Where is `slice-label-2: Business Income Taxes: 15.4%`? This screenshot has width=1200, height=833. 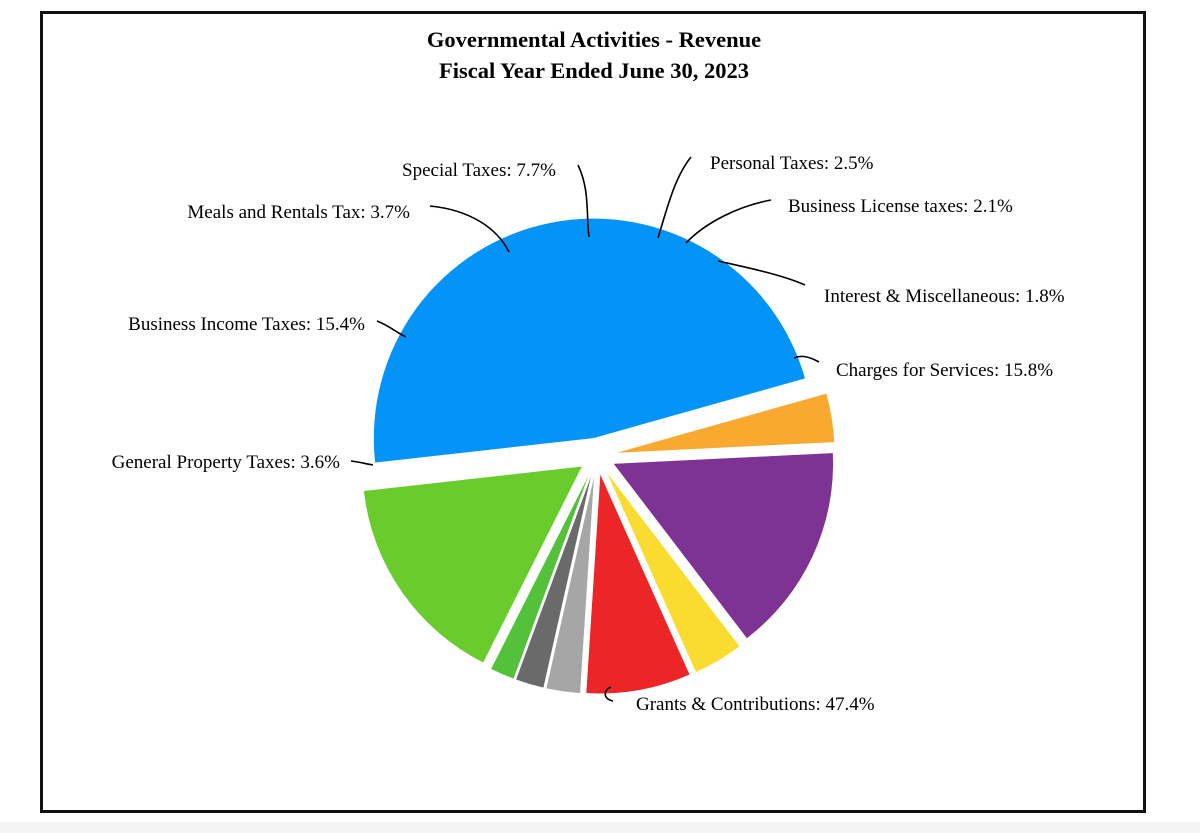 slice-label-2: Business Income Taxes: 15.4% is located at coordinates (246, 324).